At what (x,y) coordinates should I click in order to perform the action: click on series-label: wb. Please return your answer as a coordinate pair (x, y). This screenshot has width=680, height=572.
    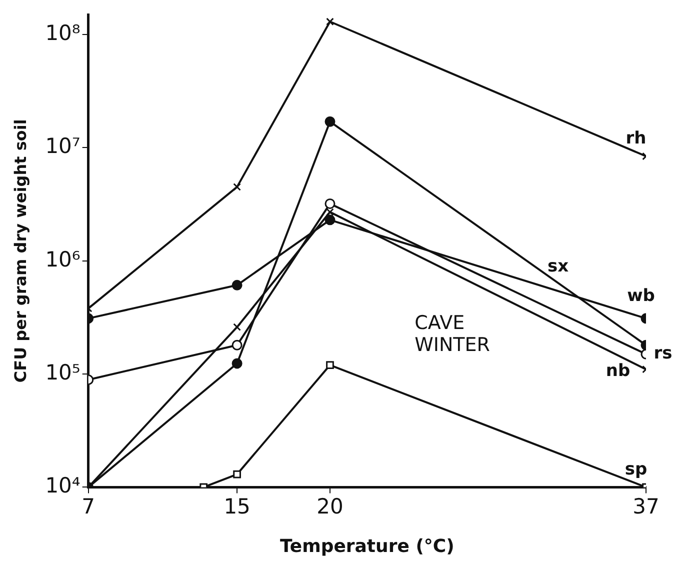
    Looking at the image, I should click on (641, 296).